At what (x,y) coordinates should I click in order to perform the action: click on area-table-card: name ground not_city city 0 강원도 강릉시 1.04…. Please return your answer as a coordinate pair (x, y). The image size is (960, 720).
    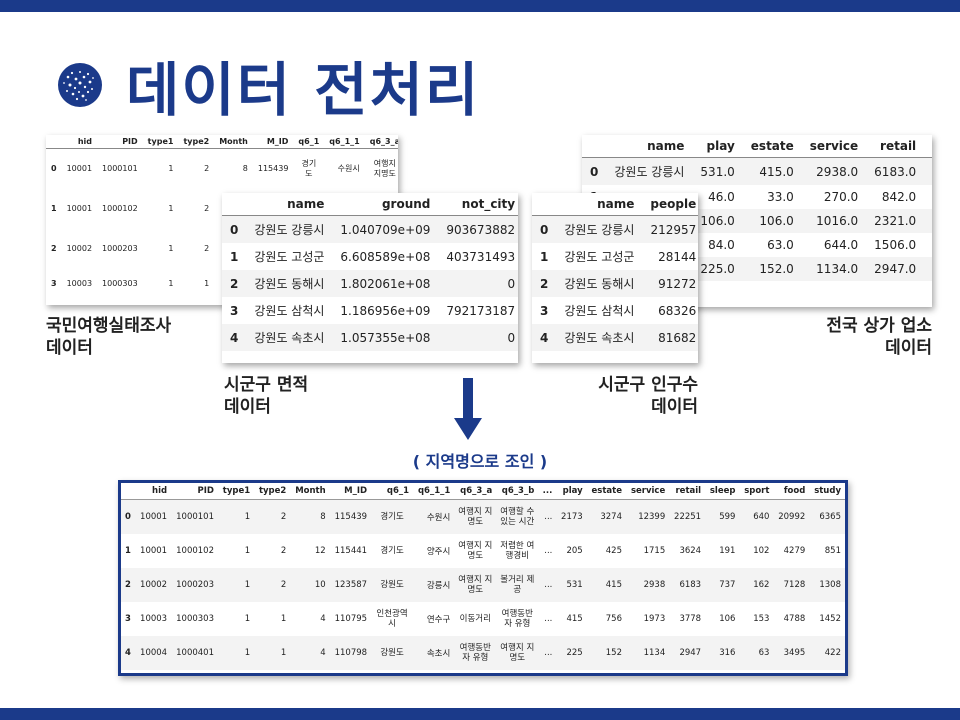
    Looking at the image, I should click on (370, 278).